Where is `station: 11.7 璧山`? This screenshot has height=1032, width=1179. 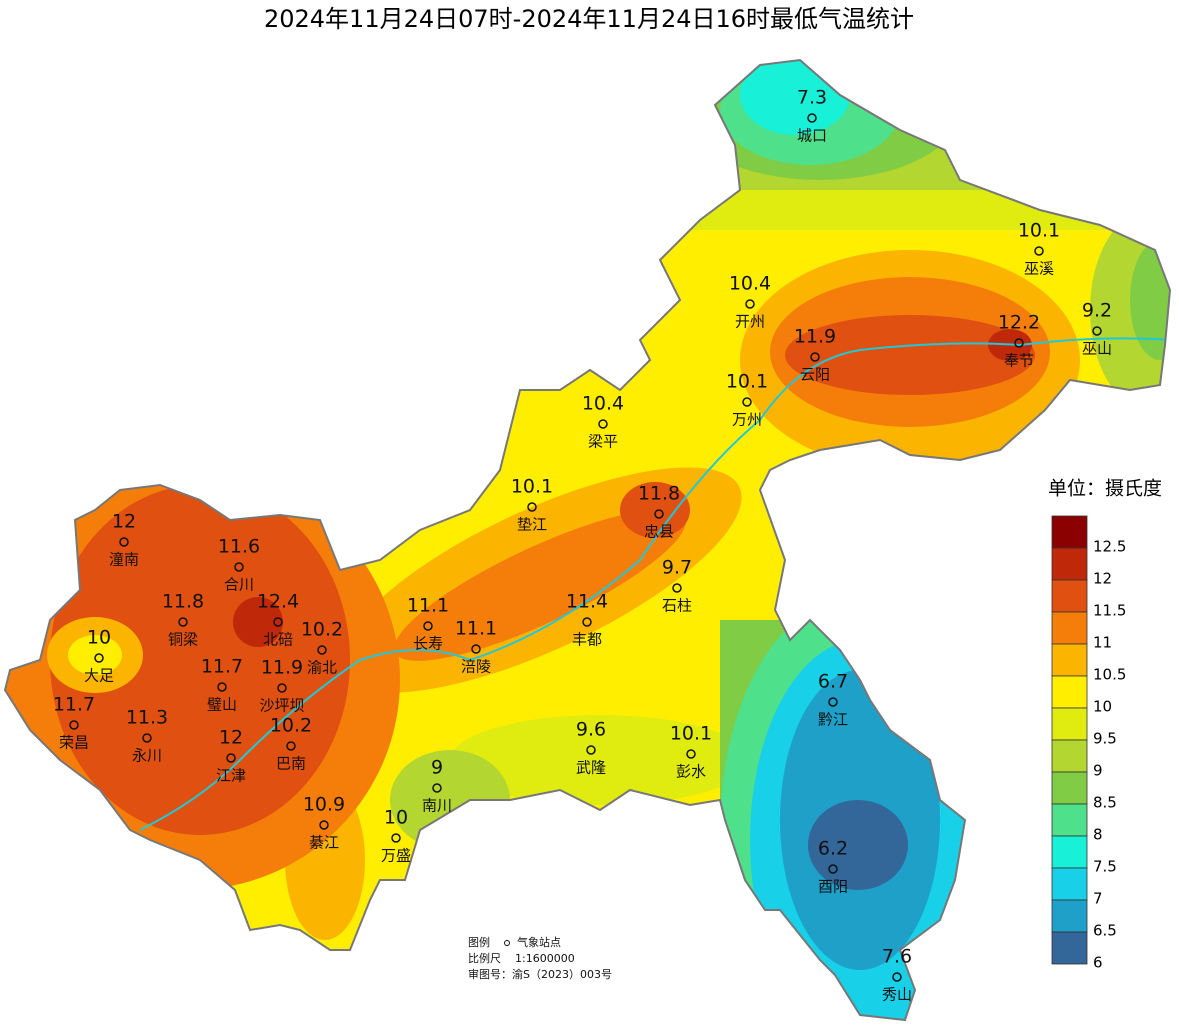
station: 11.7 璧山 is located at coordinates (222, 685).